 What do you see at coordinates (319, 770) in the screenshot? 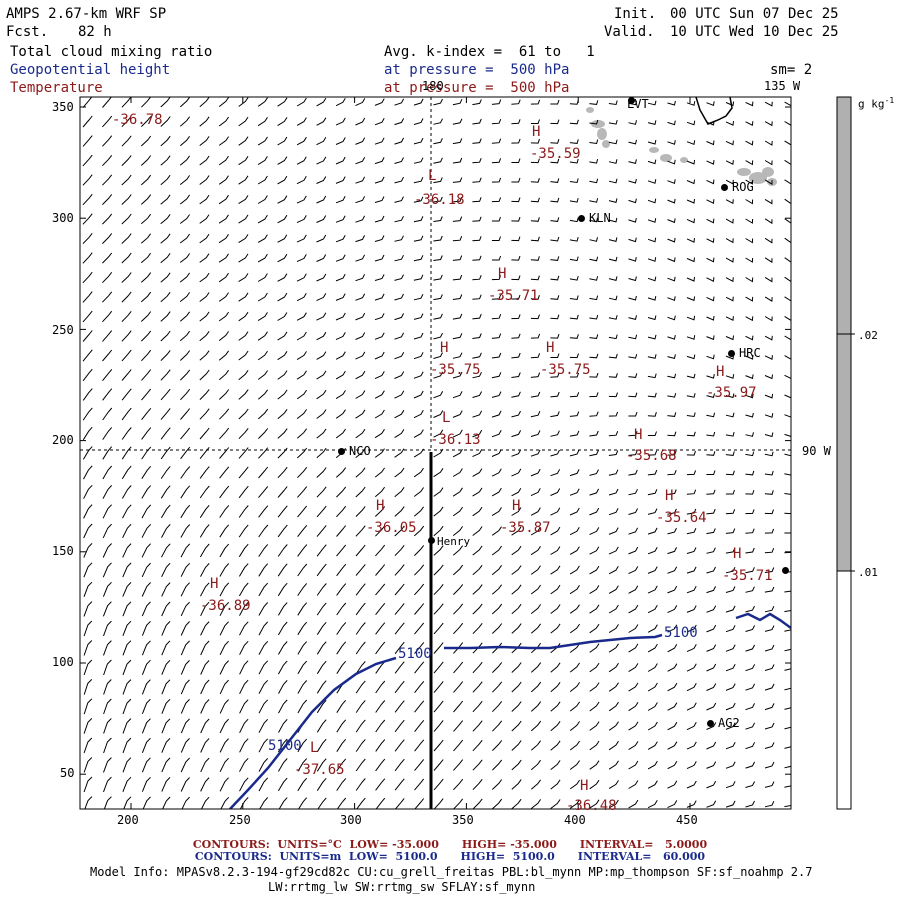
I see `temp-extremum-value: -37.65` at bounding box center [319, 770].